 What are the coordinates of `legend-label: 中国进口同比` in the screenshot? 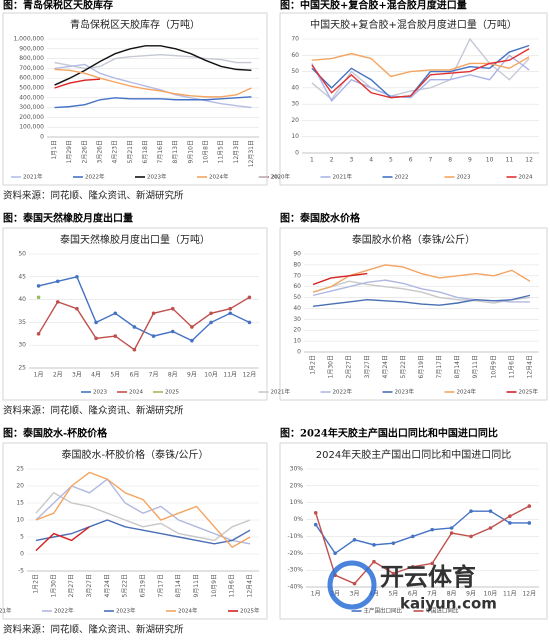 It's located at (443, 611).